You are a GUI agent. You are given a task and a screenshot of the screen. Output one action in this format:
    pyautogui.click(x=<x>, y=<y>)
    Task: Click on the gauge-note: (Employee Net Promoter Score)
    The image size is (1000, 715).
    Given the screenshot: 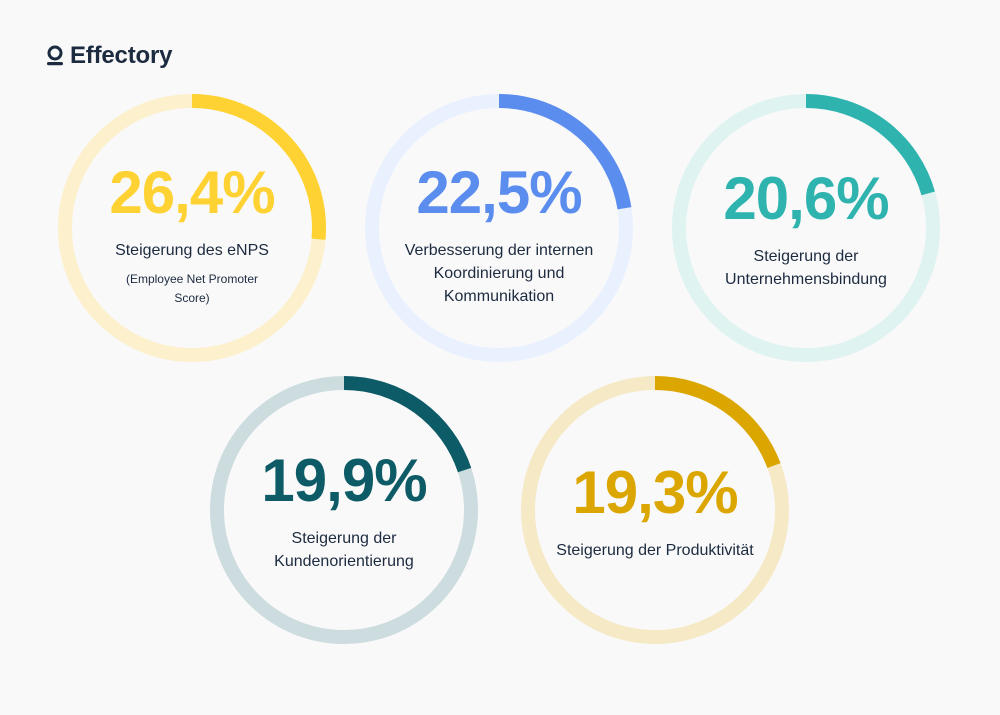 What is the action you would take?
    pyautogui.click(x=192, y=288)
    